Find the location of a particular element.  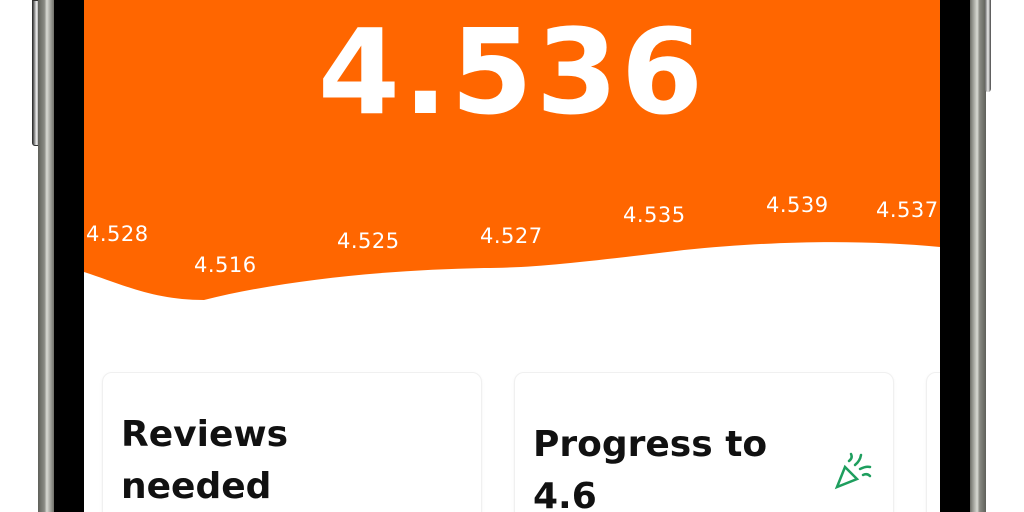

phone-frame-left is located at coordinates (46, 256).